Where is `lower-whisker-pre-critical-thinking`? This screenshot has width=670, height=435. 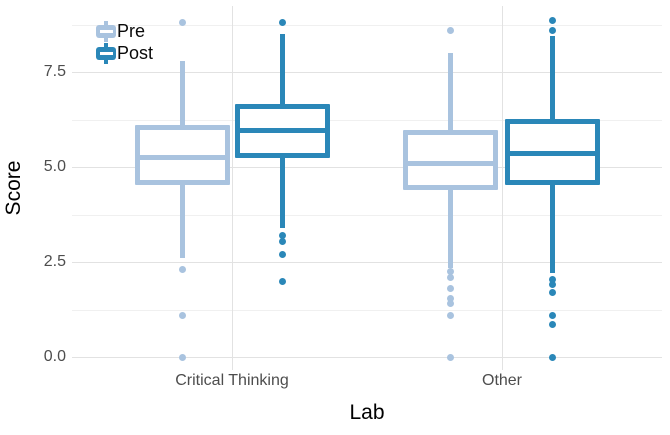 lower-whisker-pre-critical-thinking is located at coordinates (182, 220).